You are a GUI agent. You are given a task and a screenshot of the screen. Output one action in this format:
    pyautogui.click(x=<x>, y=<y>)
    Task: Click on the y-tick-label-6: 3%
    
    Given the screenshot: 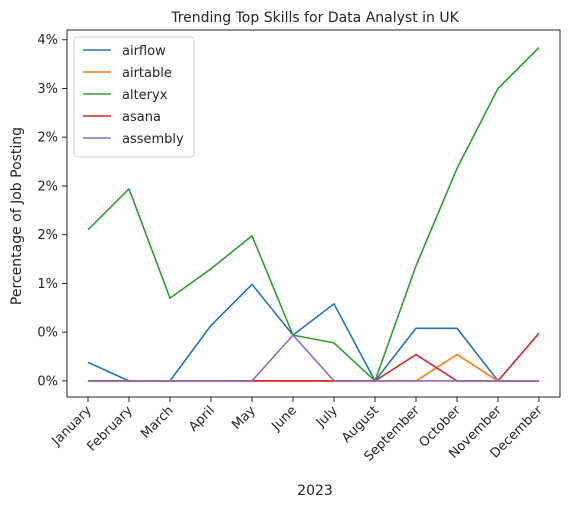 What is the action you would take?
    pyautogui.click(x=47, y=89)
    